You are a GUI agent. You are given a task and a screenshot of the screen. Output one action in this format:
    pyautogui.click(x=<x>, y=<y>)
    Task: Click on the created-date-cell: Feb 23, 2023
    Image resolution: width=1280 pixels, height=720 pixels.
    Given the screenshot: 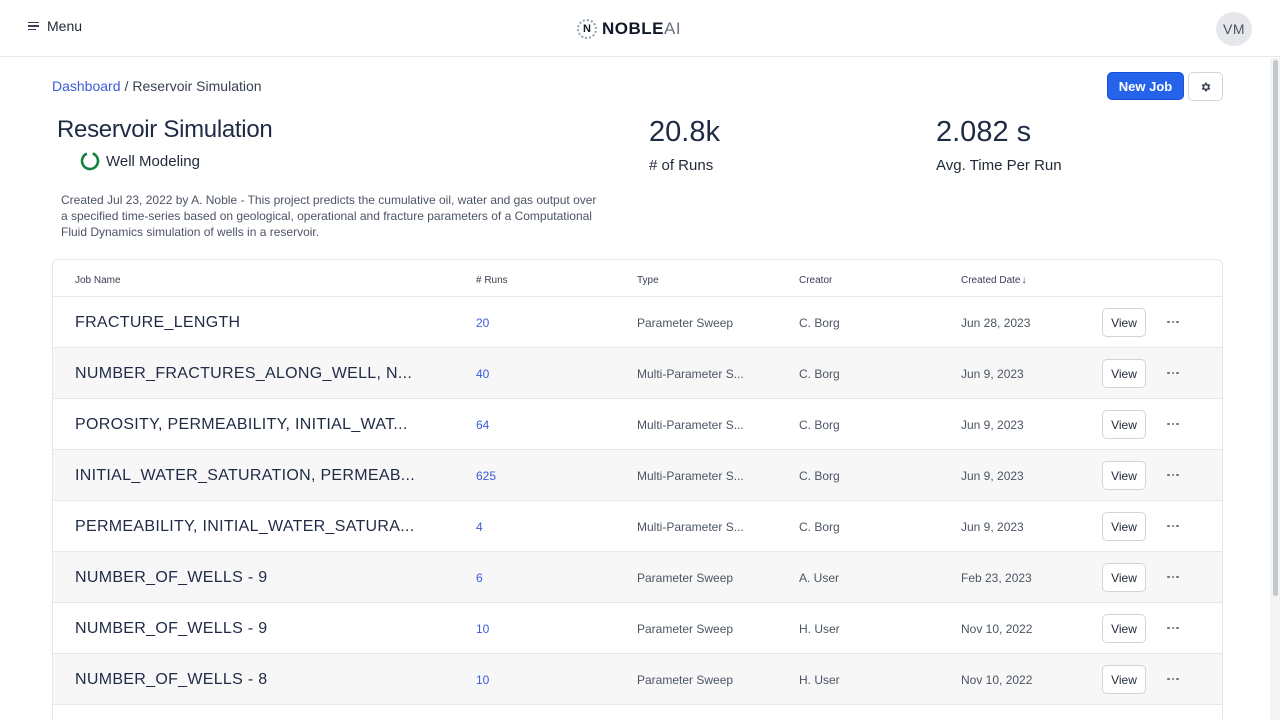 What is the action you would take?
    pyautogui.click(x=996, y=577)
    